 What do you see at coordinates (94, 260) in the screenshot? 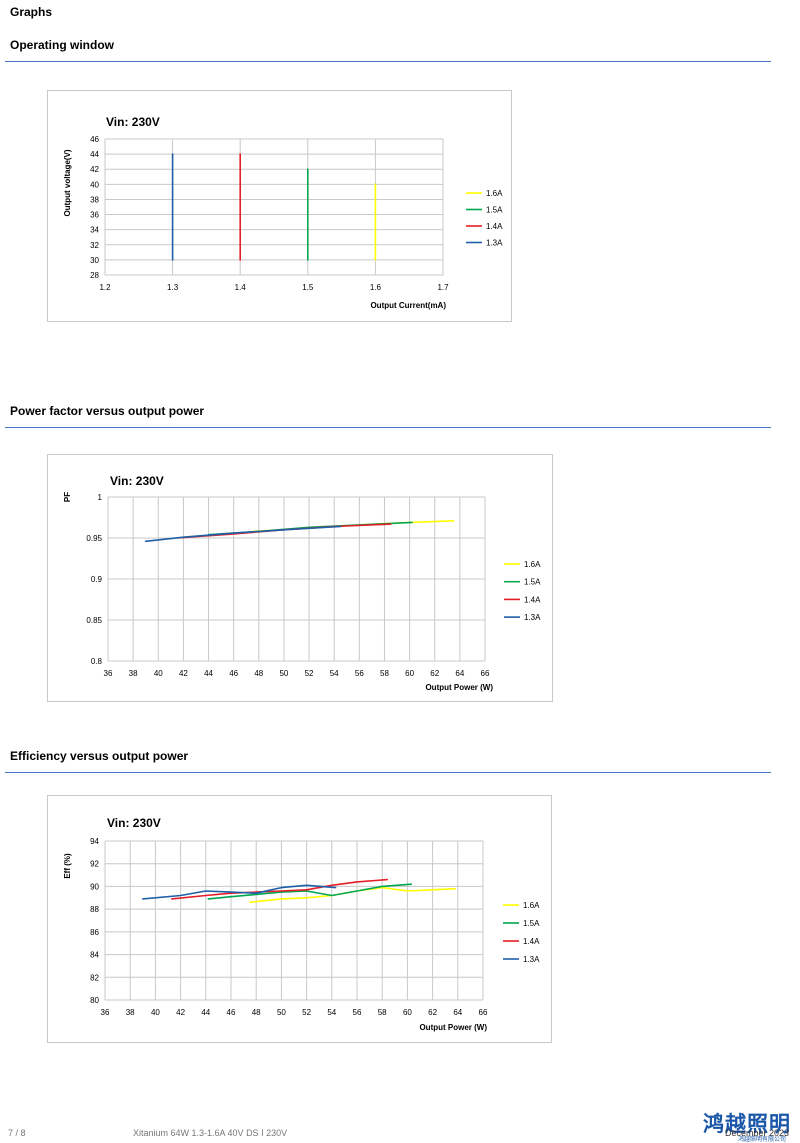
I see `y-tick-label: 30` at bounding box center [94, 260].